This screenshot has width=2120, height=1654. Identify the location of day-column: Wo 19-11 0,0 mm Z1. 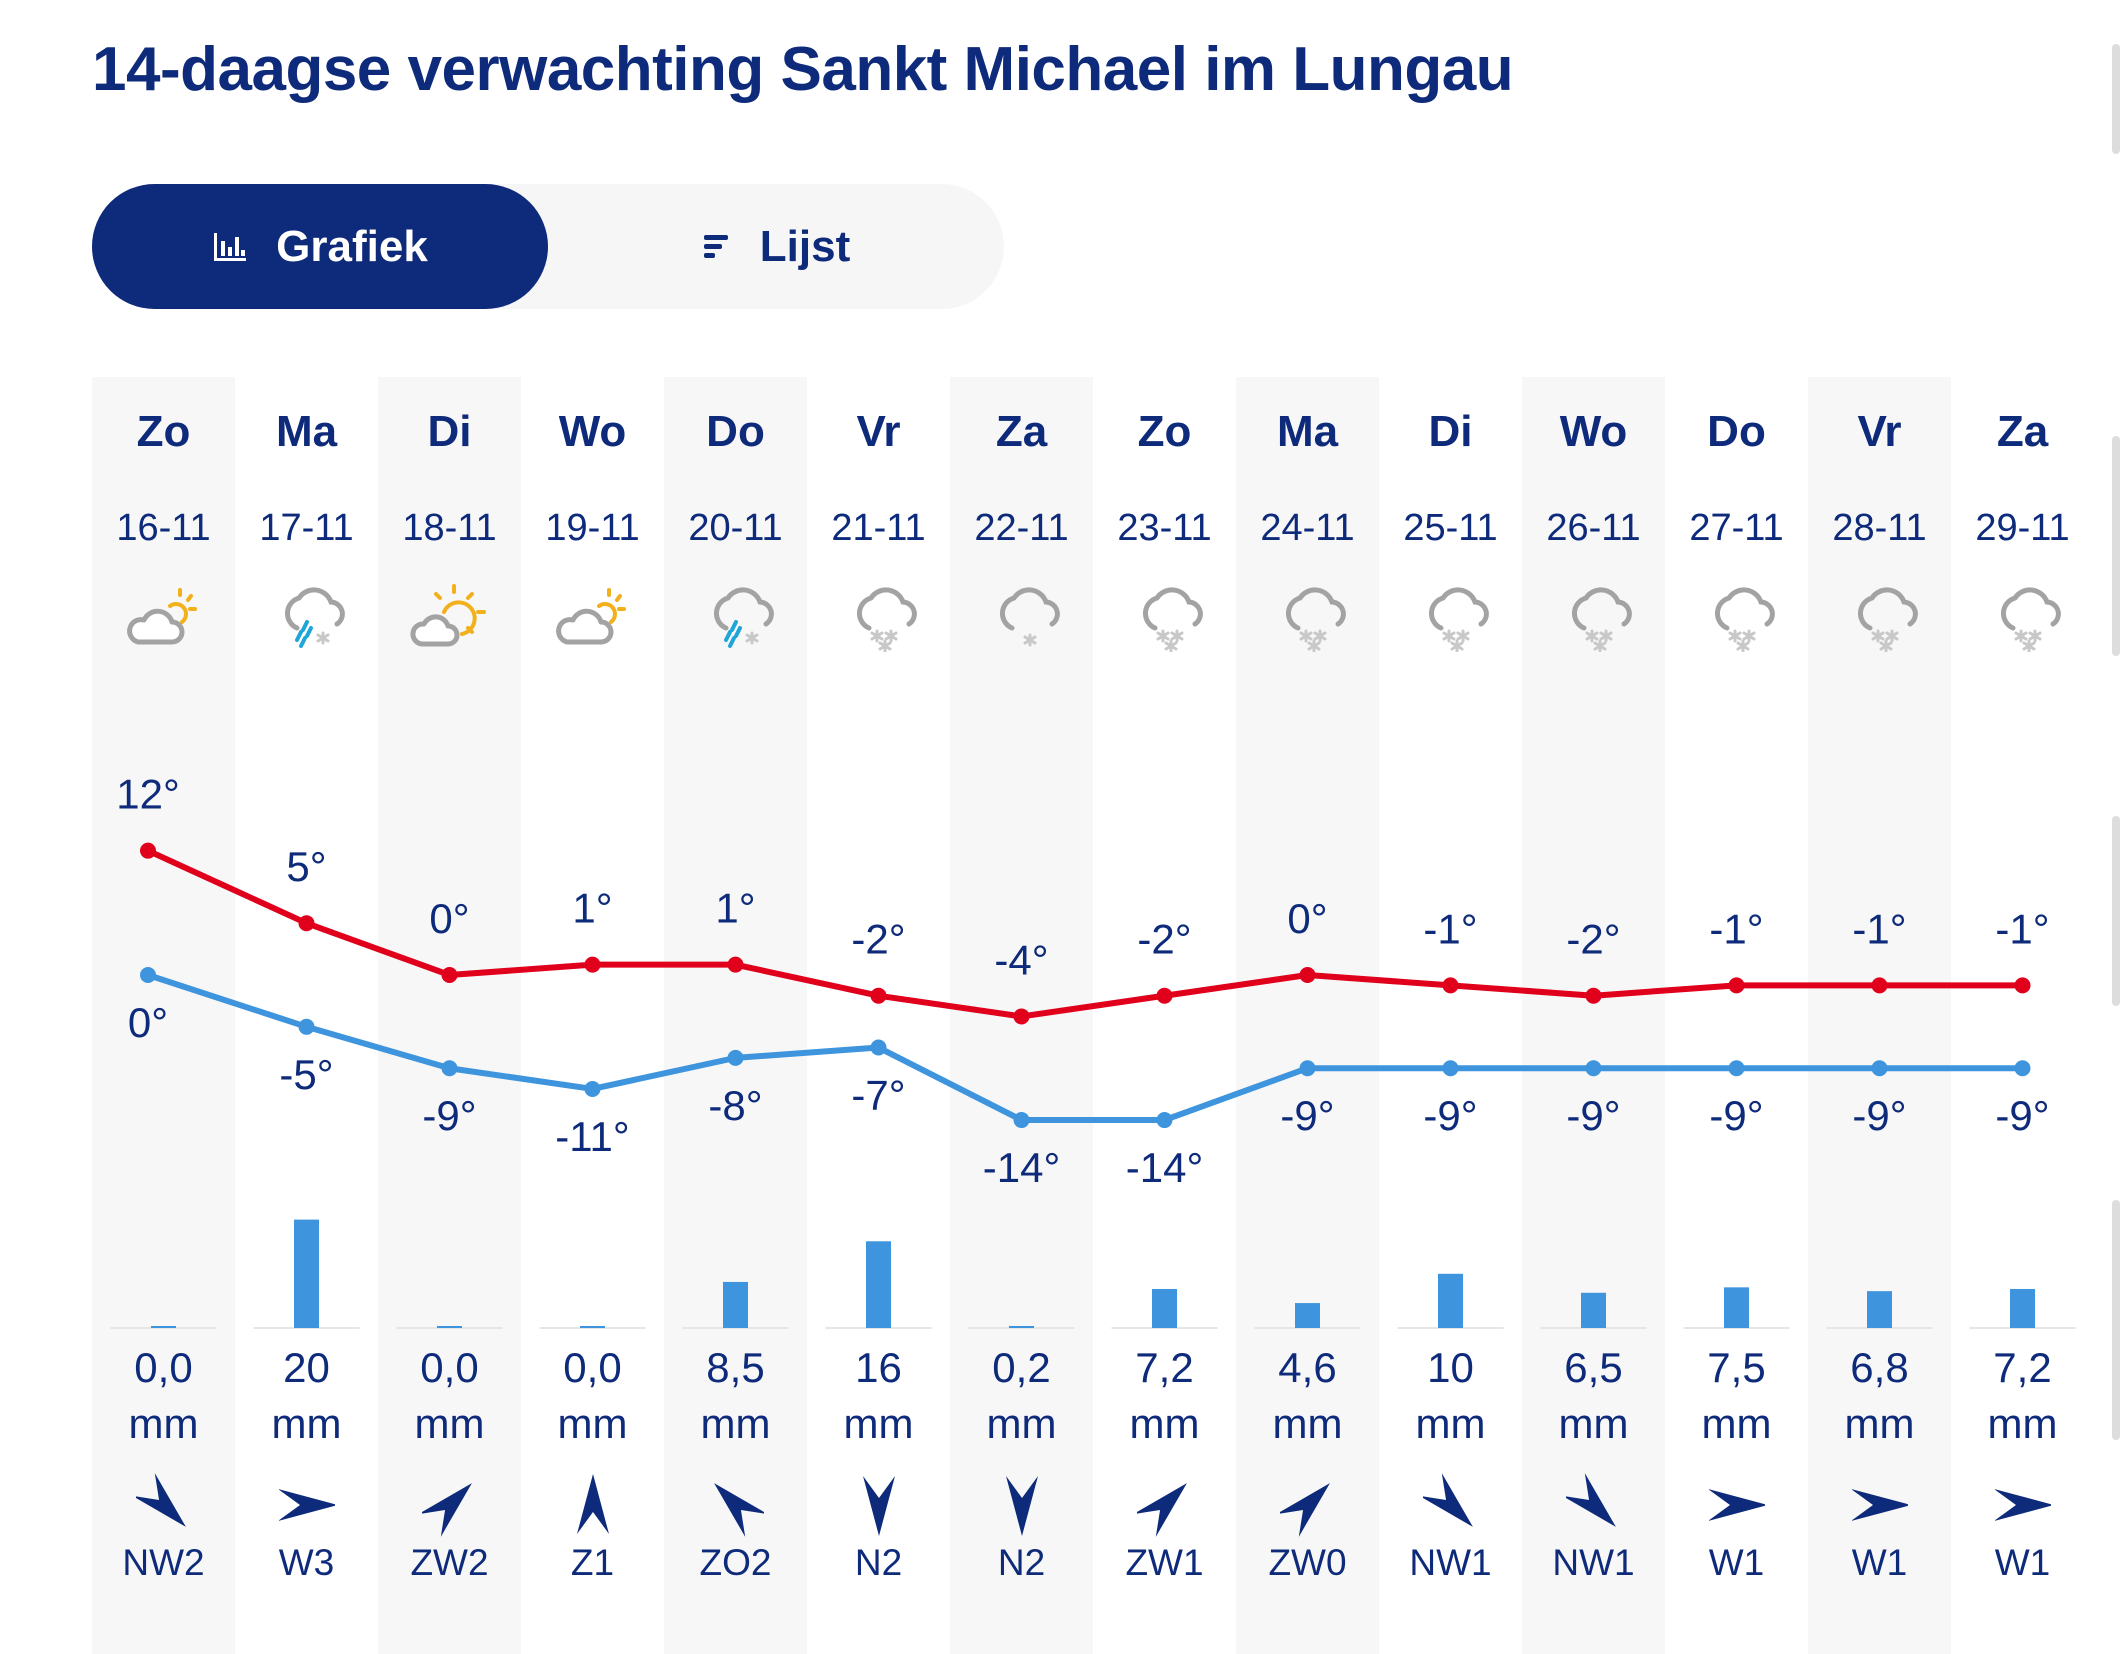
(592, 1015).